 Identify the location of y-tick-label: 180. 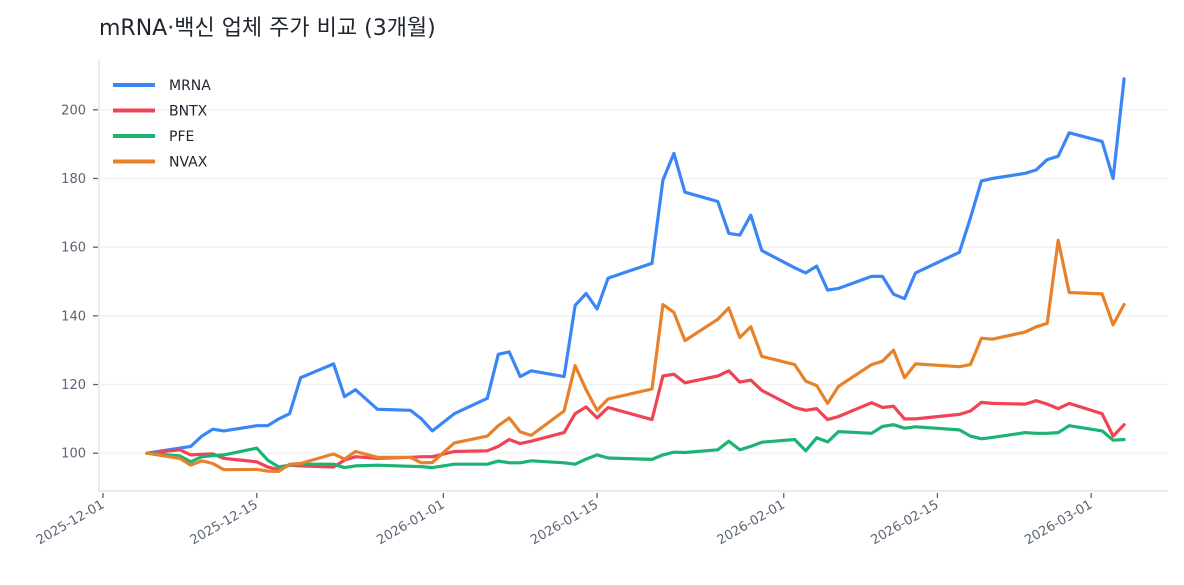
(73, 179).